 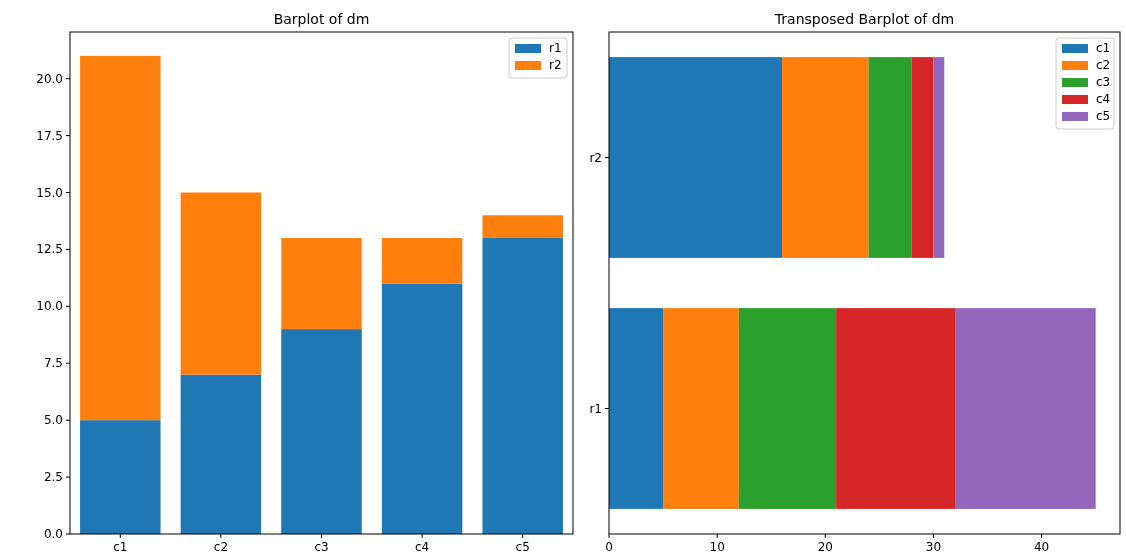 I want to click on x-tick-label: c3, so click(x=321, y=547).